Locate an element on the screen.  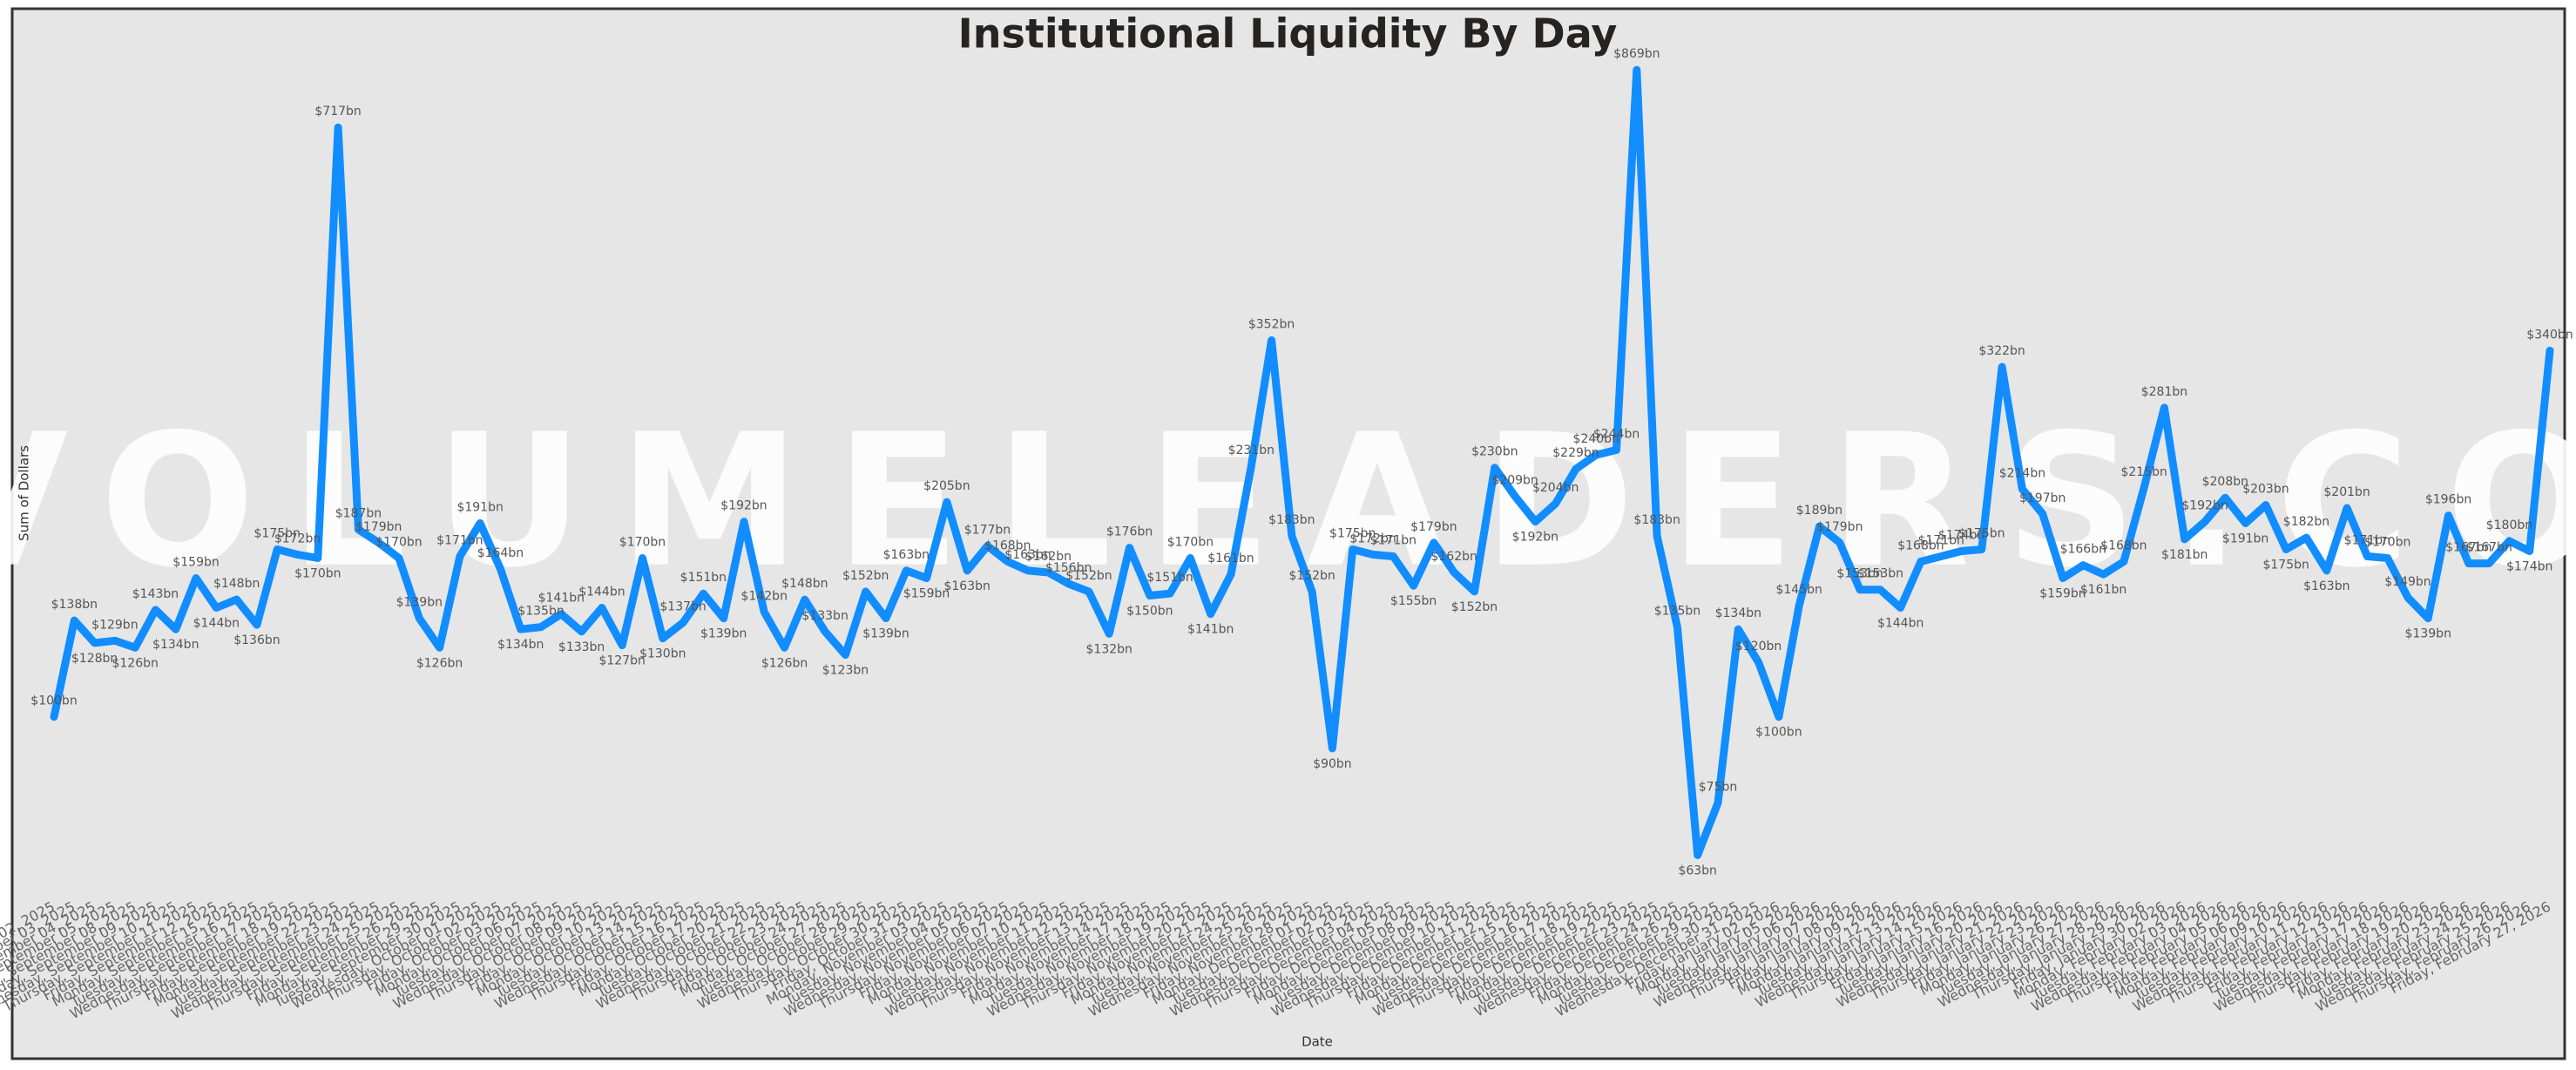
data-label: $120bn is located at coordinates (1758, 647).